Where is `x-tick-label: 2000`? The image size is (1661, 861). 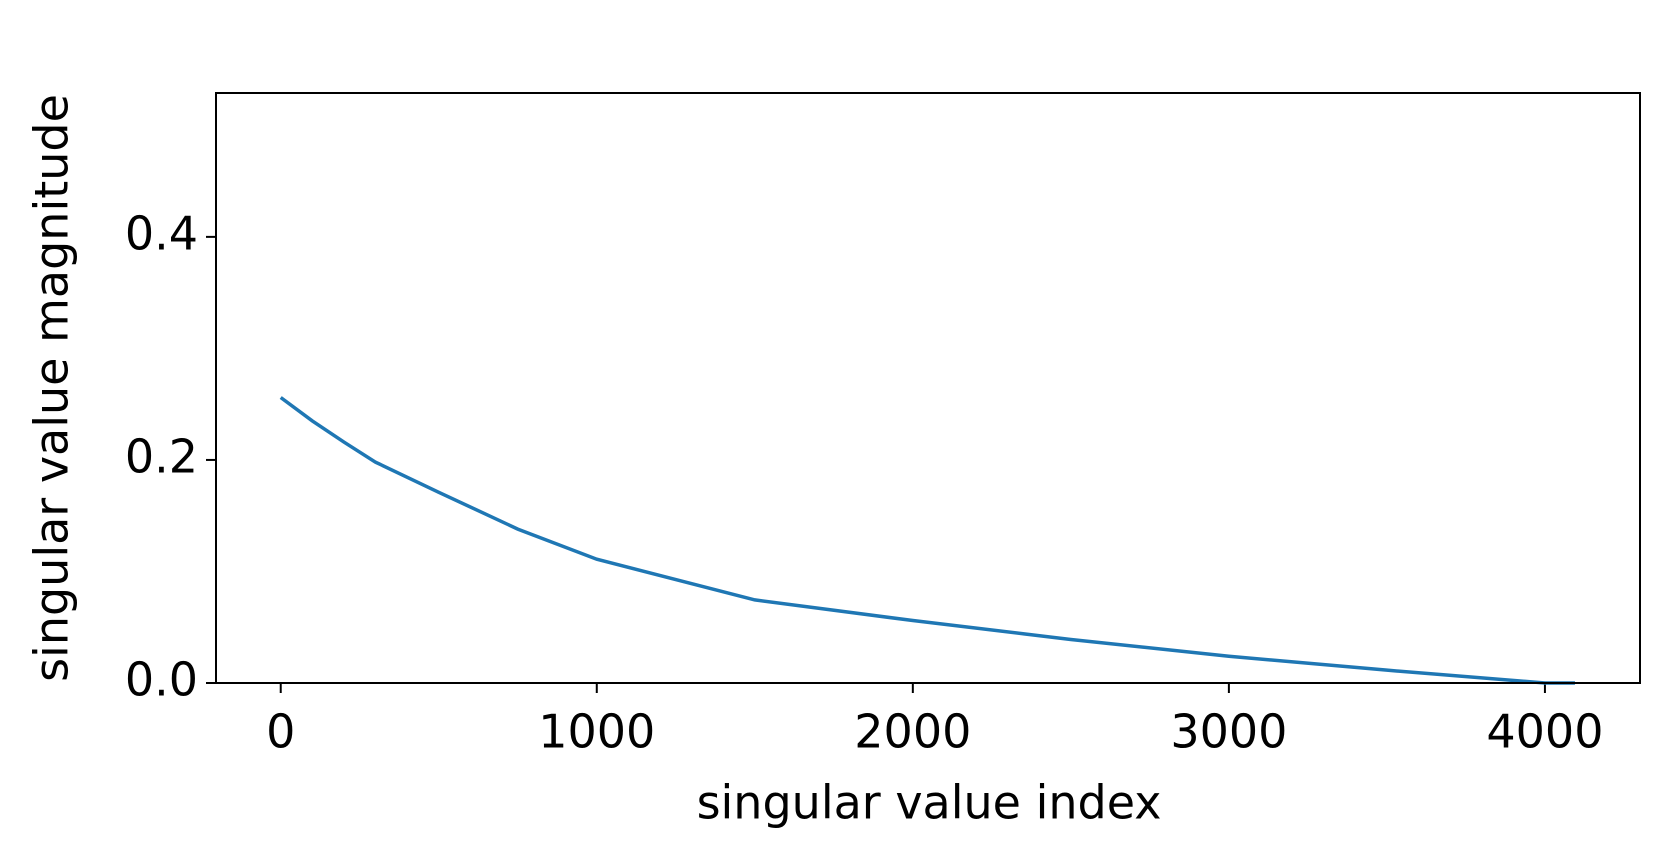 x-tick-label: 2000 is located at coordinates (912, 732).